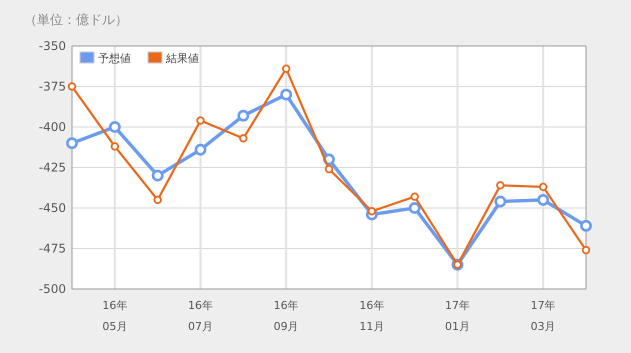 This screenshot has width=631, height=353. What do you see at coordinates (52, 87) in the screenshot?
I see `y-tick-label: -375` at bounding box center [52, 87].